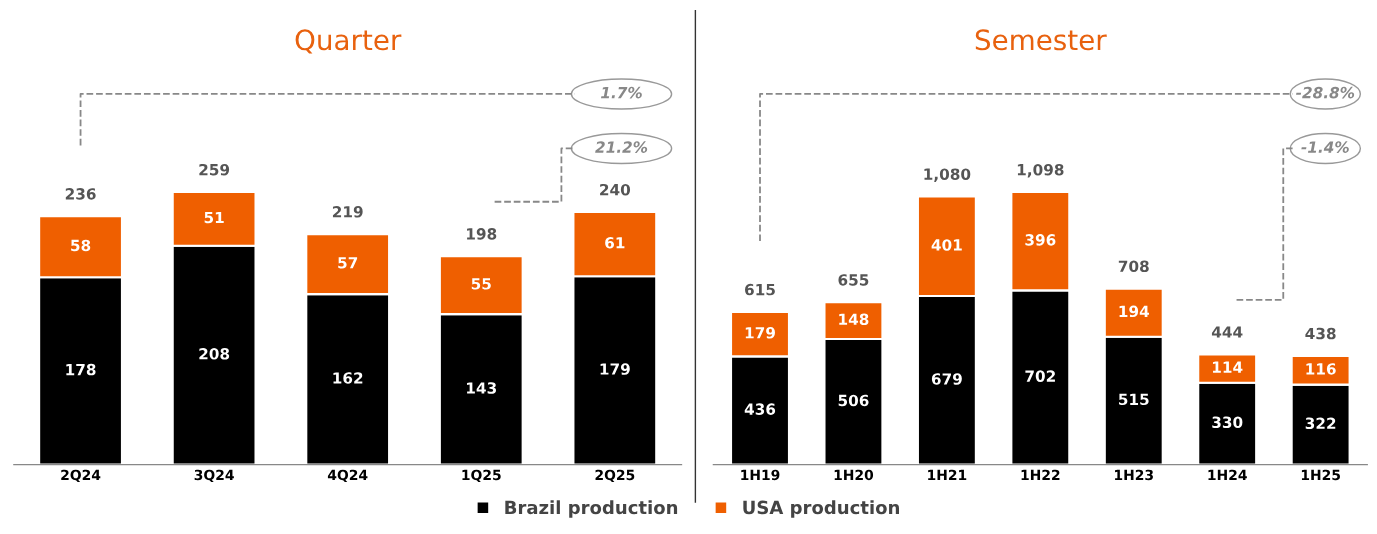  Describe the element at coordinates (214, 217) in the screenshot. I see `data-label: 51` at that location.